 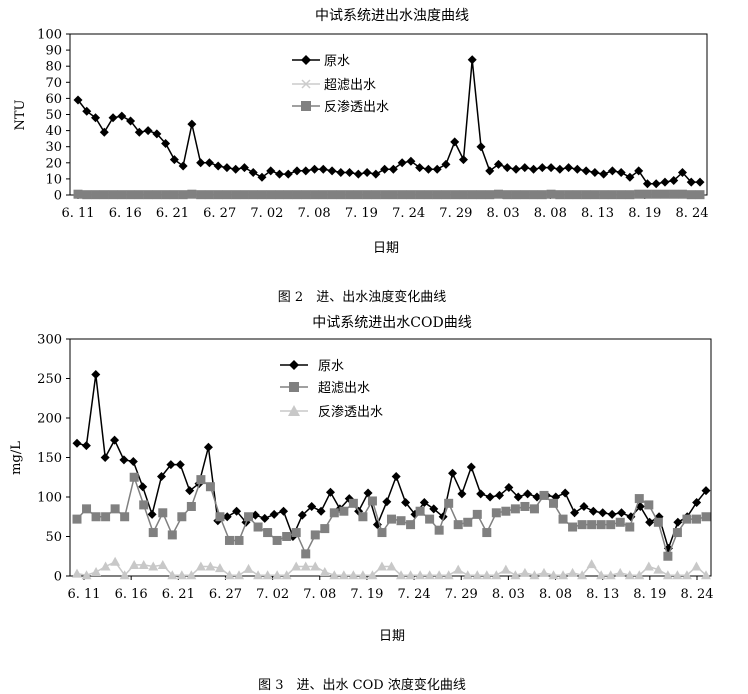 What do you see at coordinates (49, 419) in the screenshot?
I see `y-tick-label: 200` at bounding box center [49, 419].